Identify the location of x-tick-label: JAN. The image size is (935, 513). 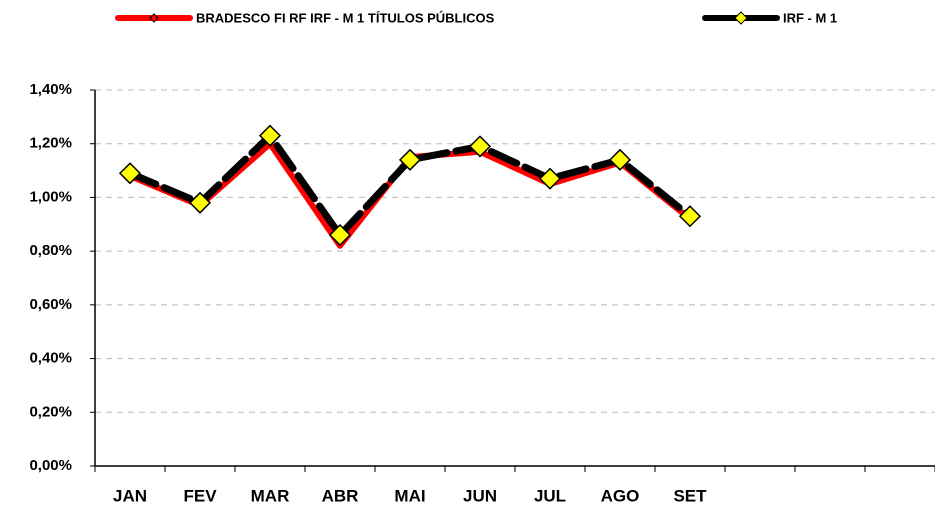
(130, 495).